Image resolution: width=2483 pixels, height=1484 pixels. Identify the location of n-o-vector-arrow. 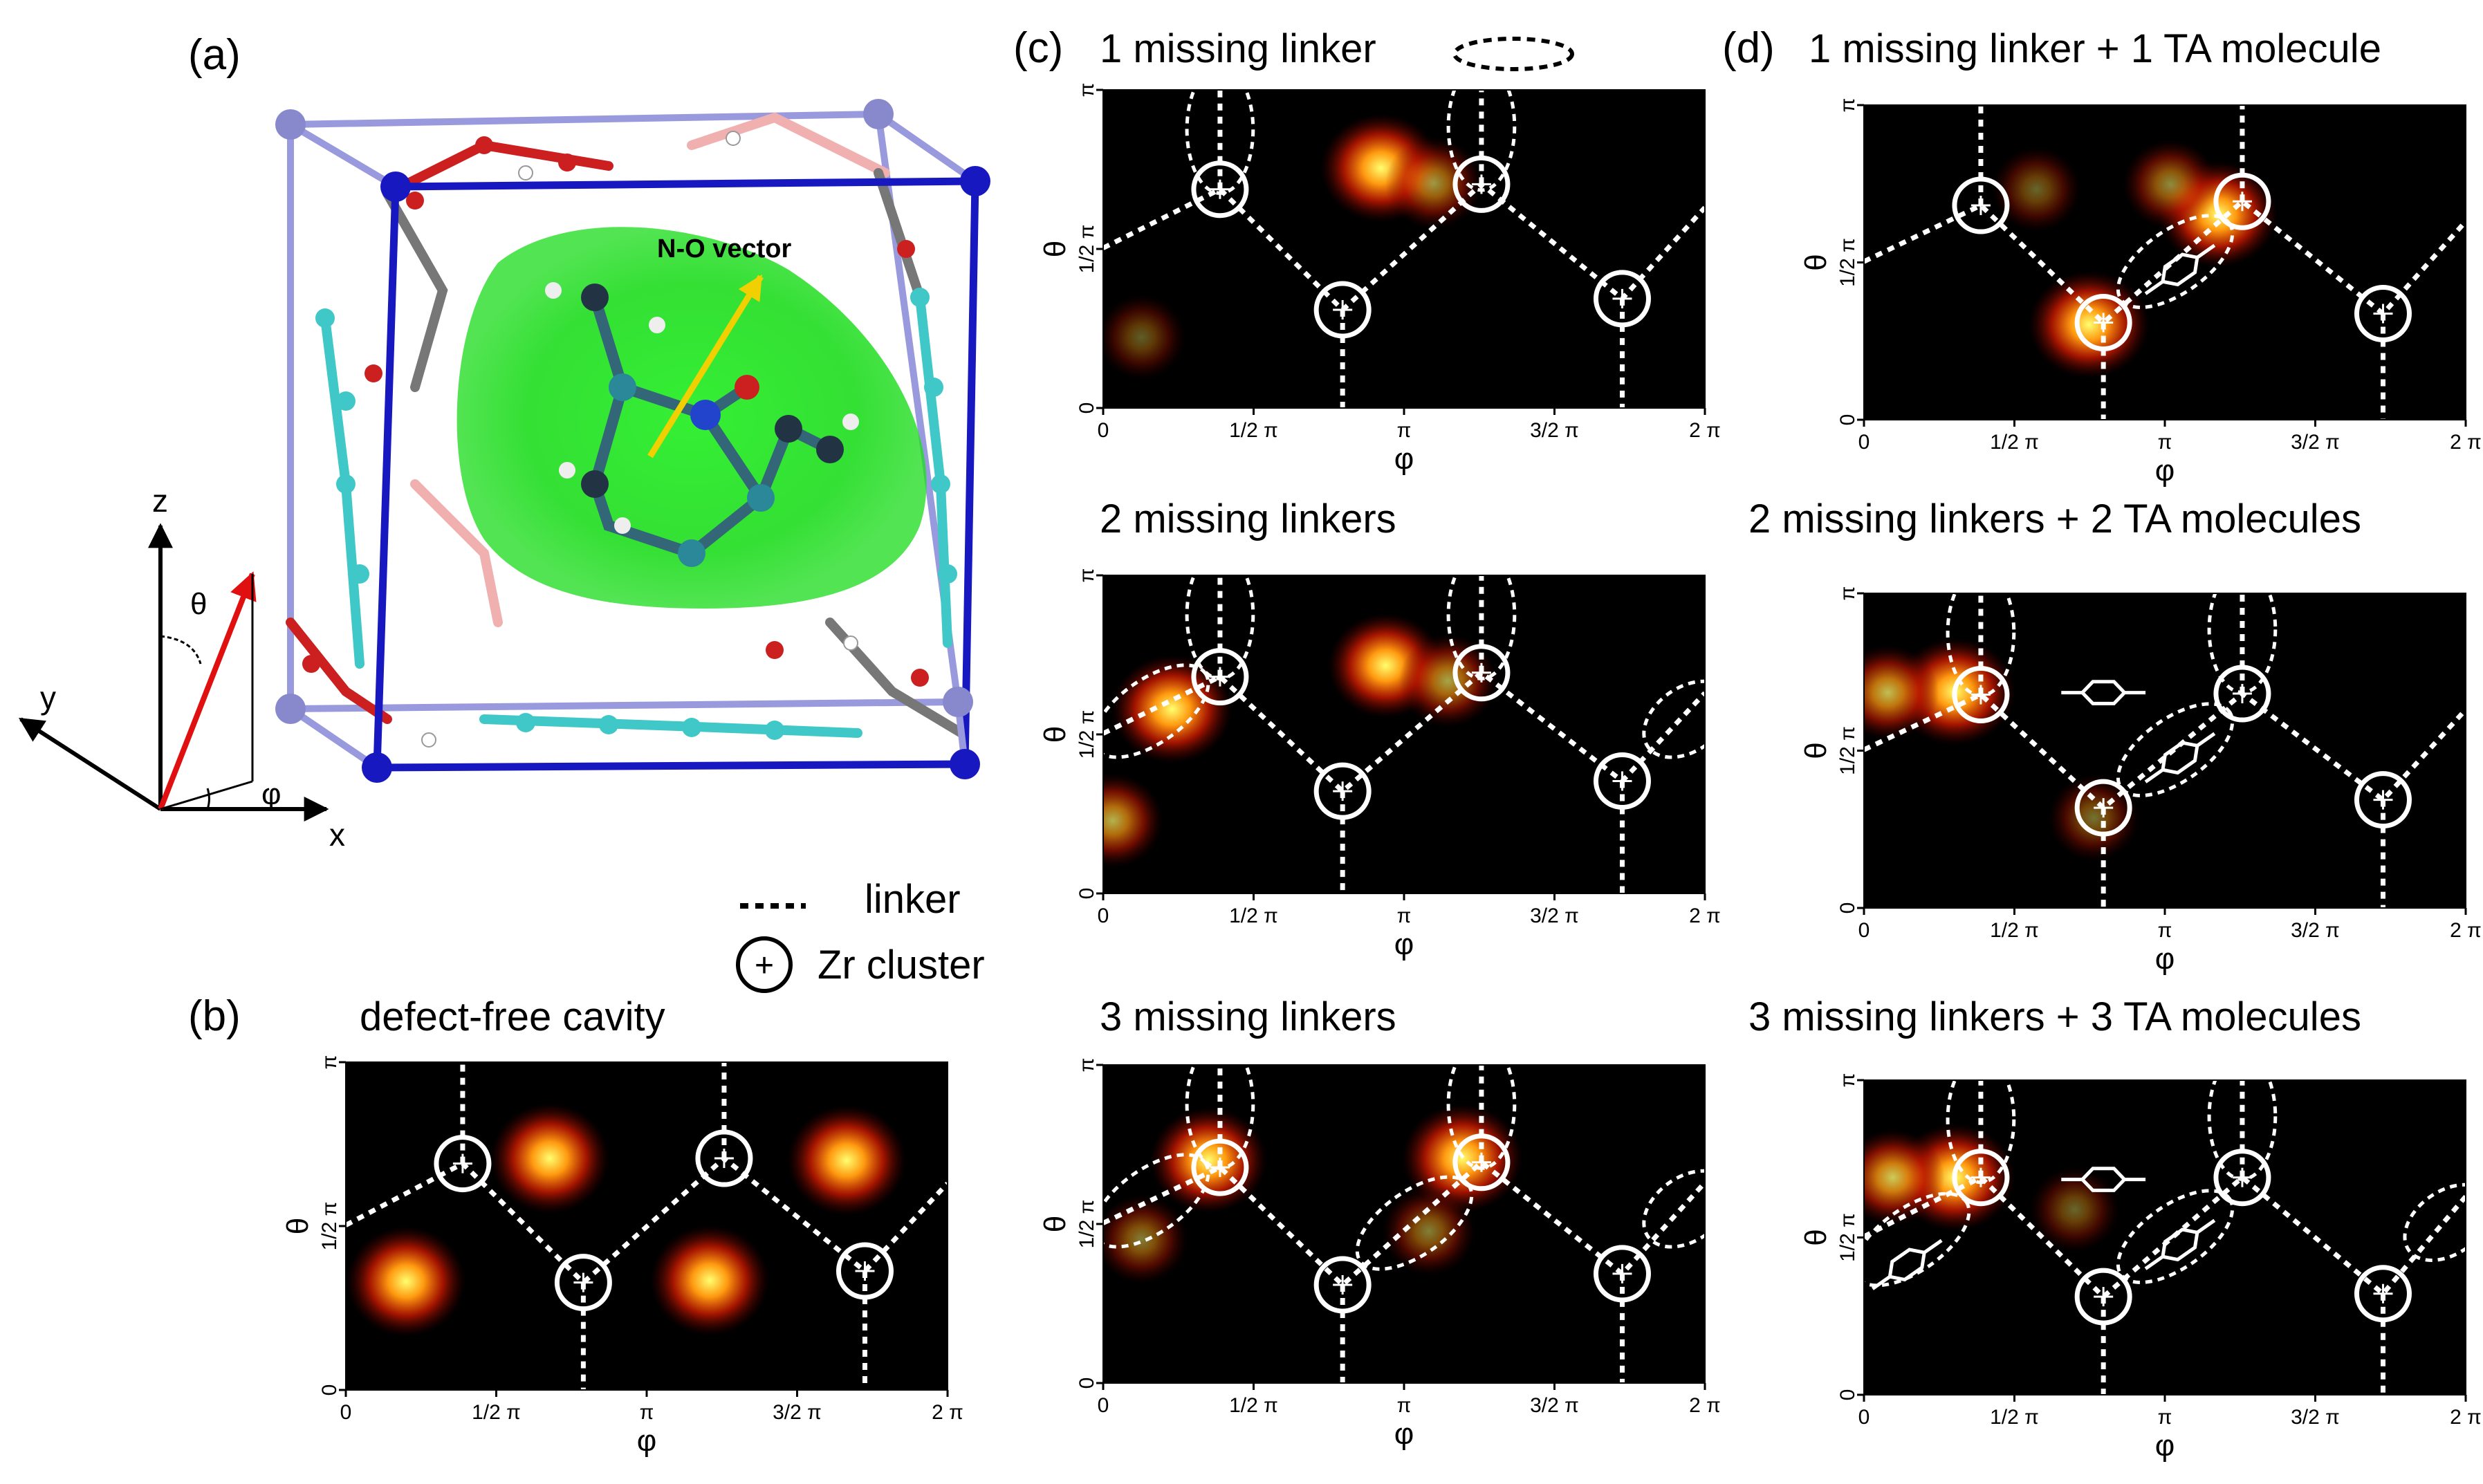
(705, 366).